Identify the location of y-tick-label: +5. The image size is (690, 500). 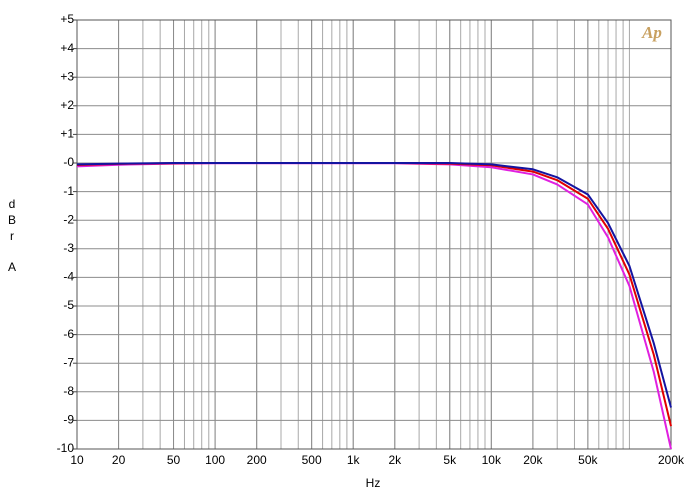
(67, 19).